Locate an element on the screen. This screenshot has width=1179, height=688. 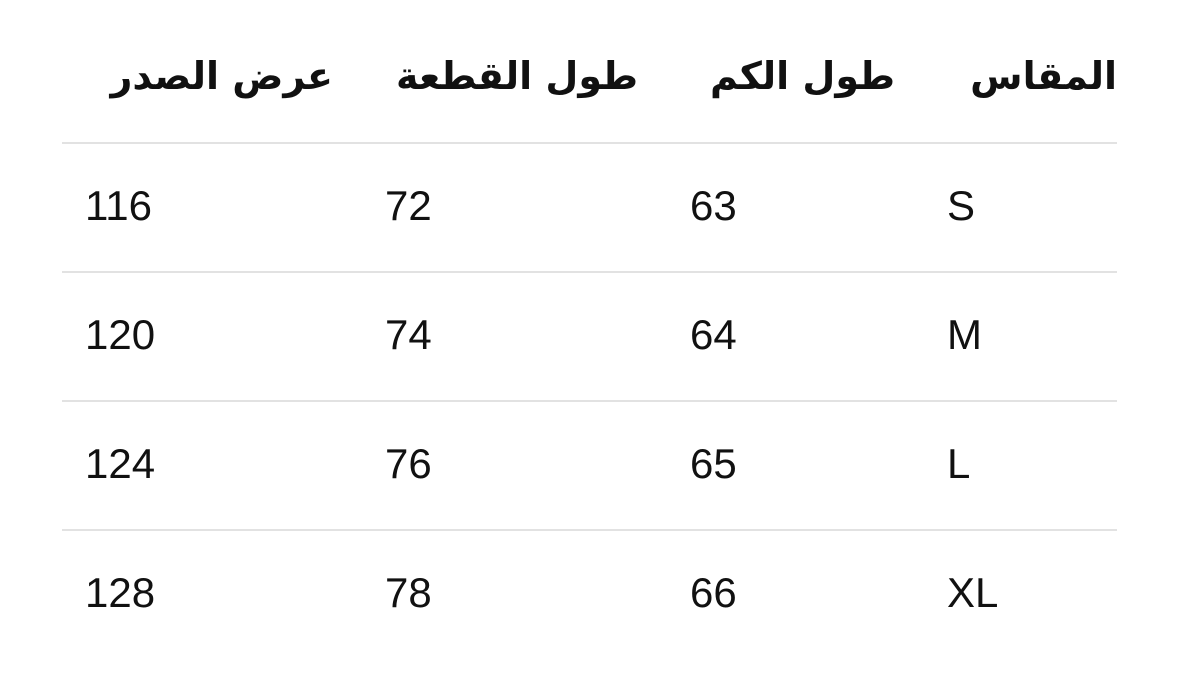
header-size: المقاس is located at coordinates (1043, 76).